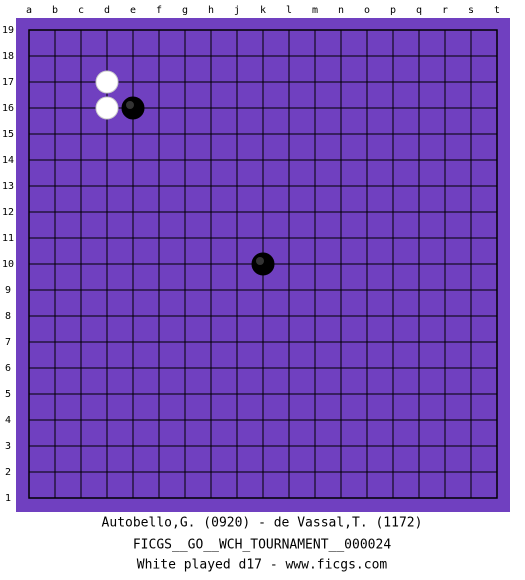 This screenshot has width=525, height=580. Describe the element at coordinates (445, 10) in the screenshot. I see `column-label: r` at that location.